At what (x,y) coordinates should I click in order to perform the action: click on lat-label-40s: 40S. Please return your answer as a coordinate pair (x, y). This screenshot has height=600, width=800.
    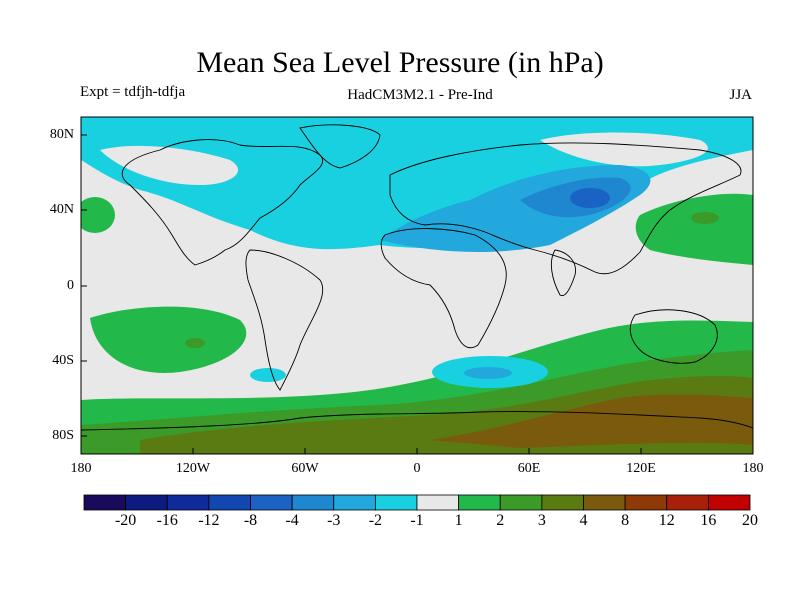
    Looking at the image, I should click on (63, 360).